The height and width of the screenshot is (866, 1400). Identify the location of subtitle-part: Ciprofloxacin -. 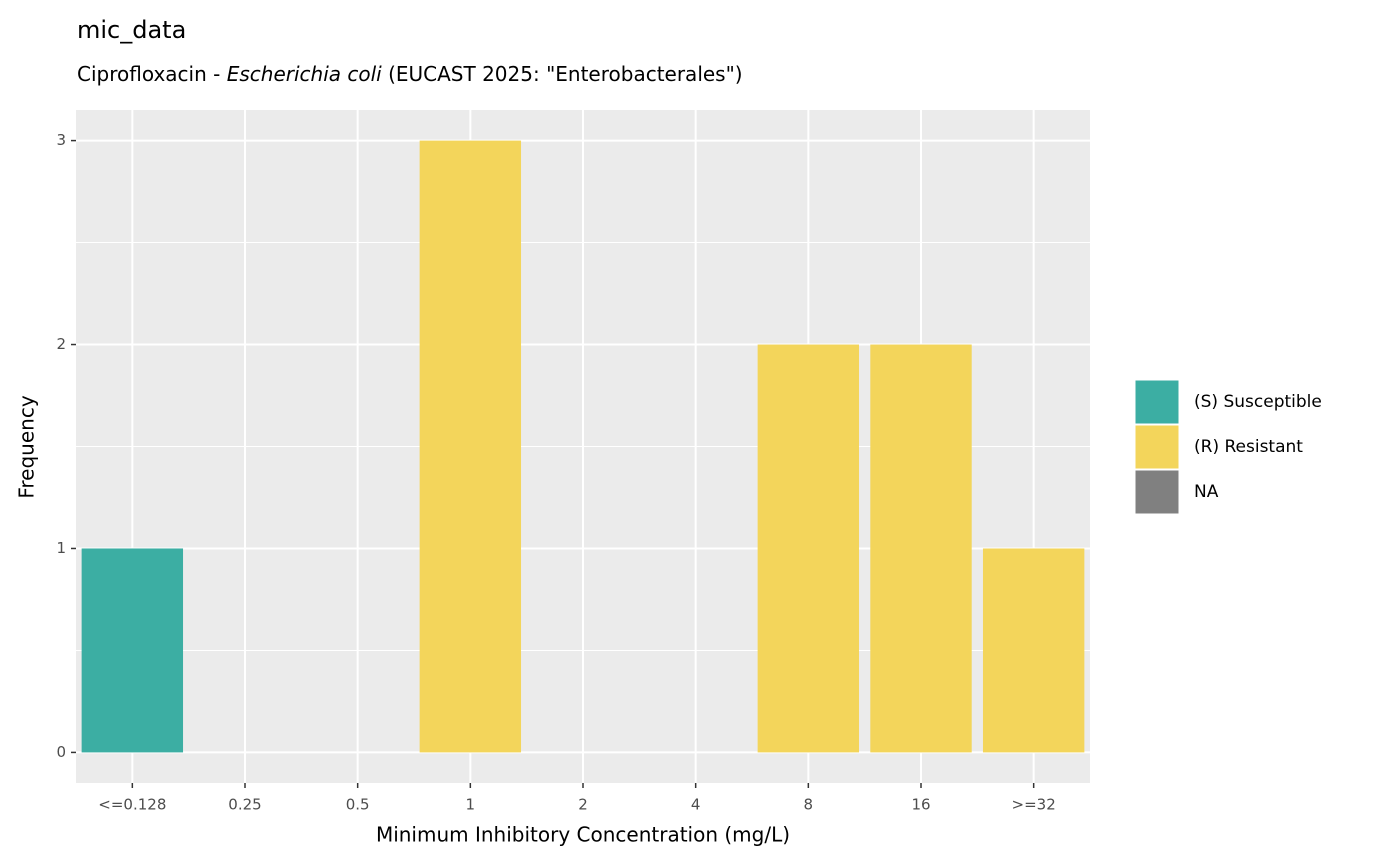
(152, 74).